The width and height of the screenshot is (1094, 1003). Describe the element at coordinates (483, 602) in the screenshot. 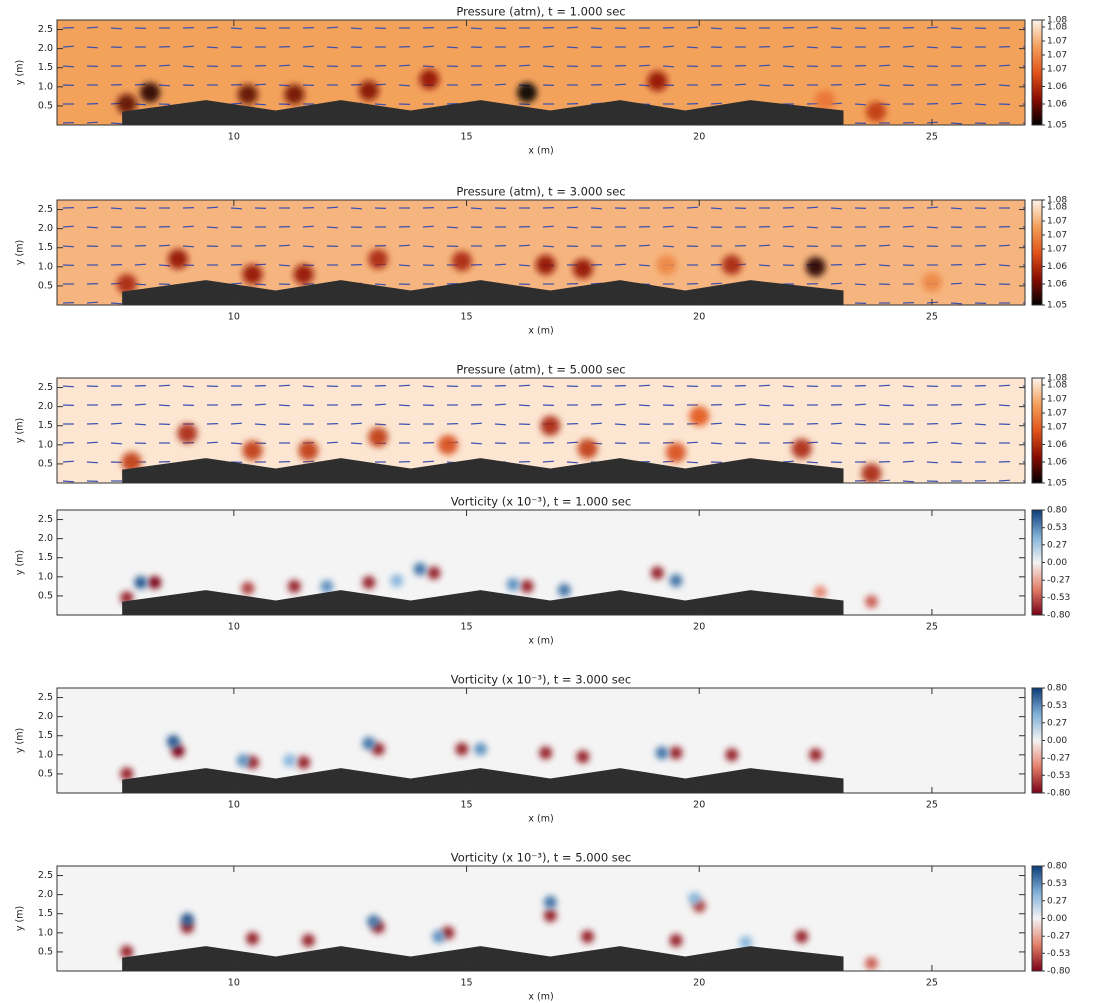

I see `terrain` at that location.